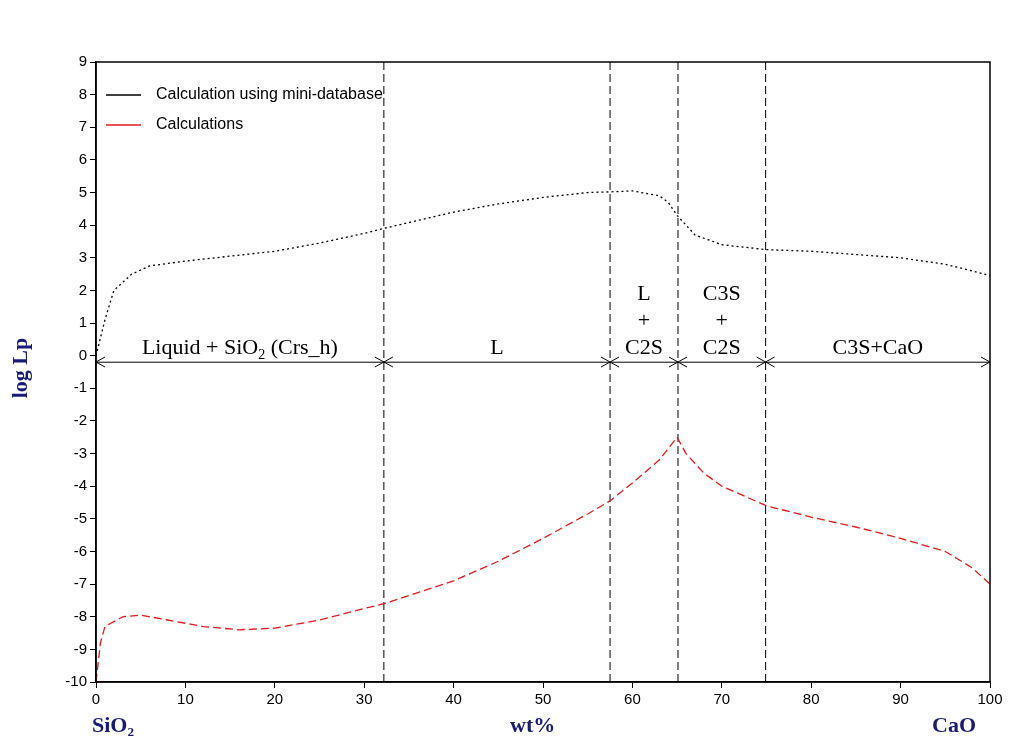 The height and width of the screenshot is (747, 1009). I want to click on annotation: L + C2S, so click(644, 320).